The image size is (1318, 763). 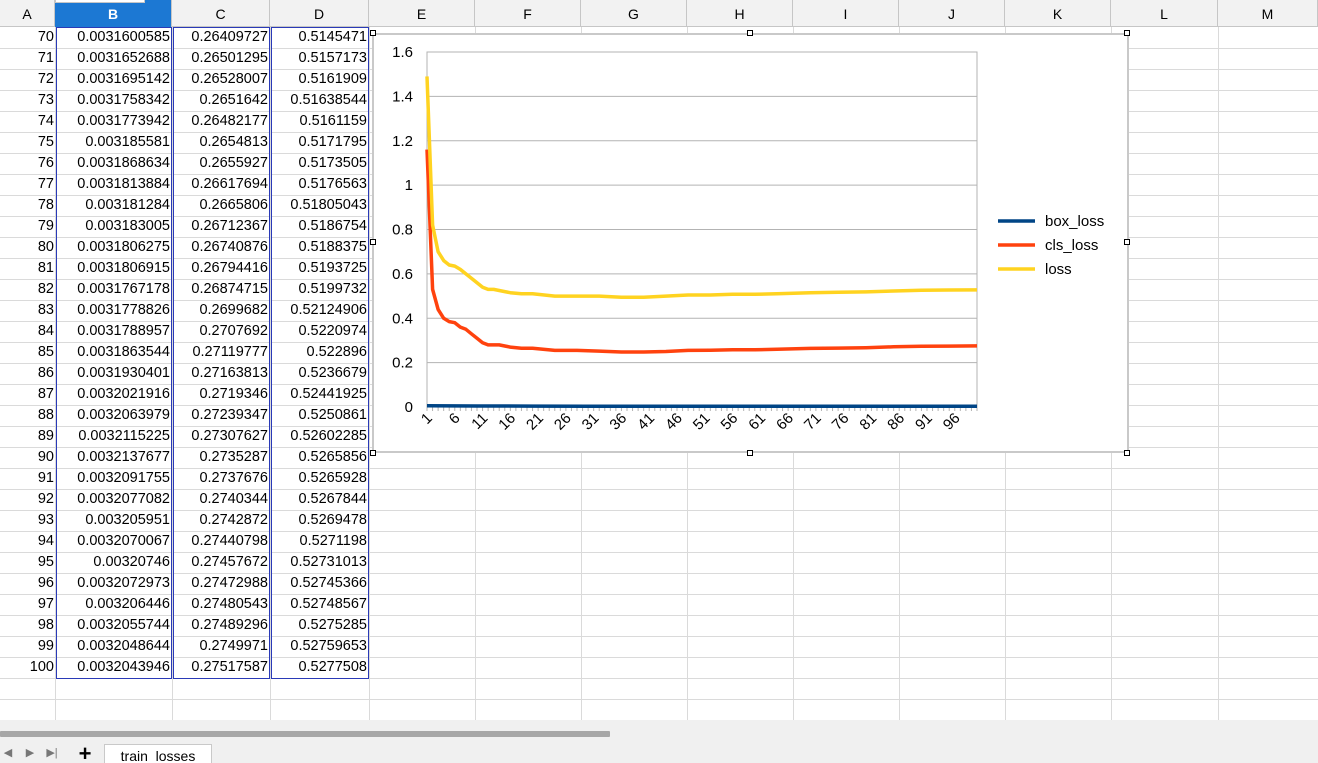 I want to click on cell-a: 91, so click(x=45, y=478).